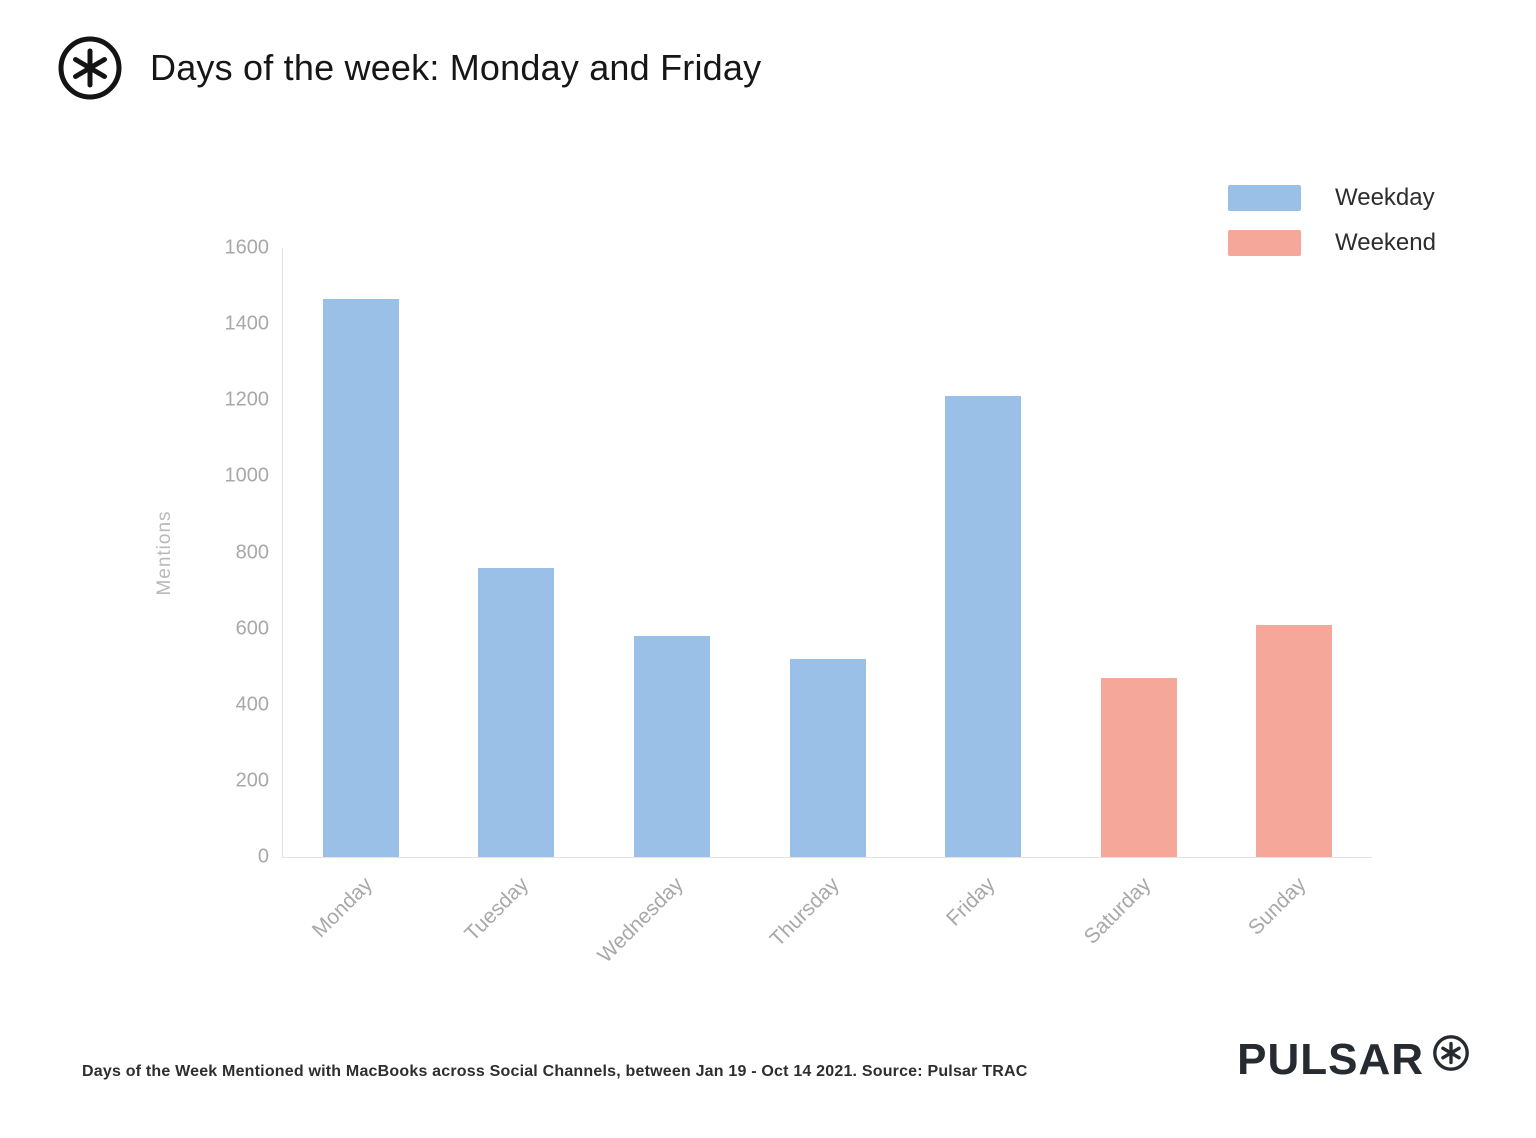 This screenshot has width=1536, height=1138. Describe the element at coordinates (1139, 598) in the screenshot. I see `bar-cell-saturday: Saturday` at that location.